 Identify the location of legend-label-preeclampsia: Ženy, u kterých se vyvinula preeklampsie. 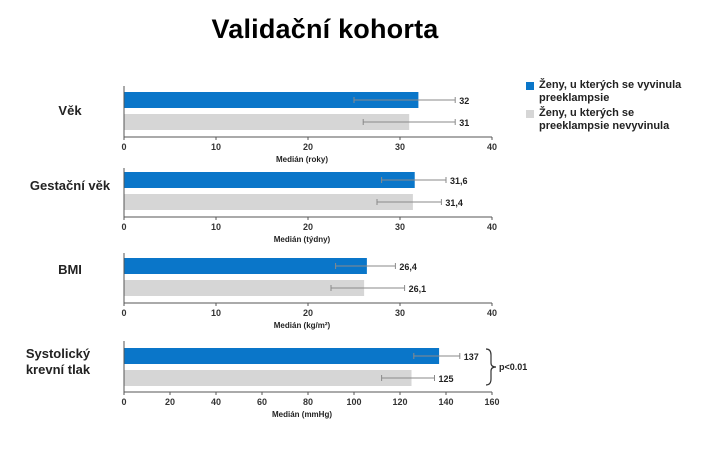
(610, 91).